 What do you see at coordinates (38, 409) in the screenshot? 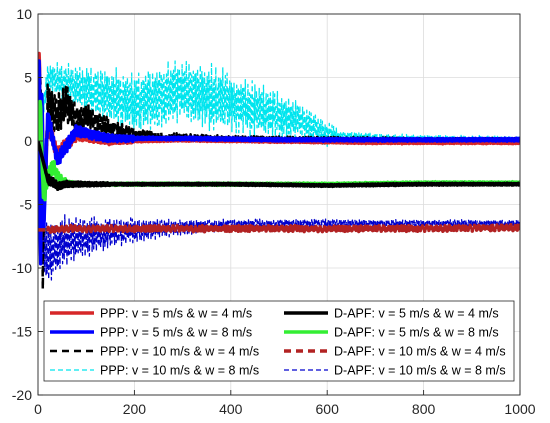
I see `x-tick-label: 0` at bounding box center [38, 409].